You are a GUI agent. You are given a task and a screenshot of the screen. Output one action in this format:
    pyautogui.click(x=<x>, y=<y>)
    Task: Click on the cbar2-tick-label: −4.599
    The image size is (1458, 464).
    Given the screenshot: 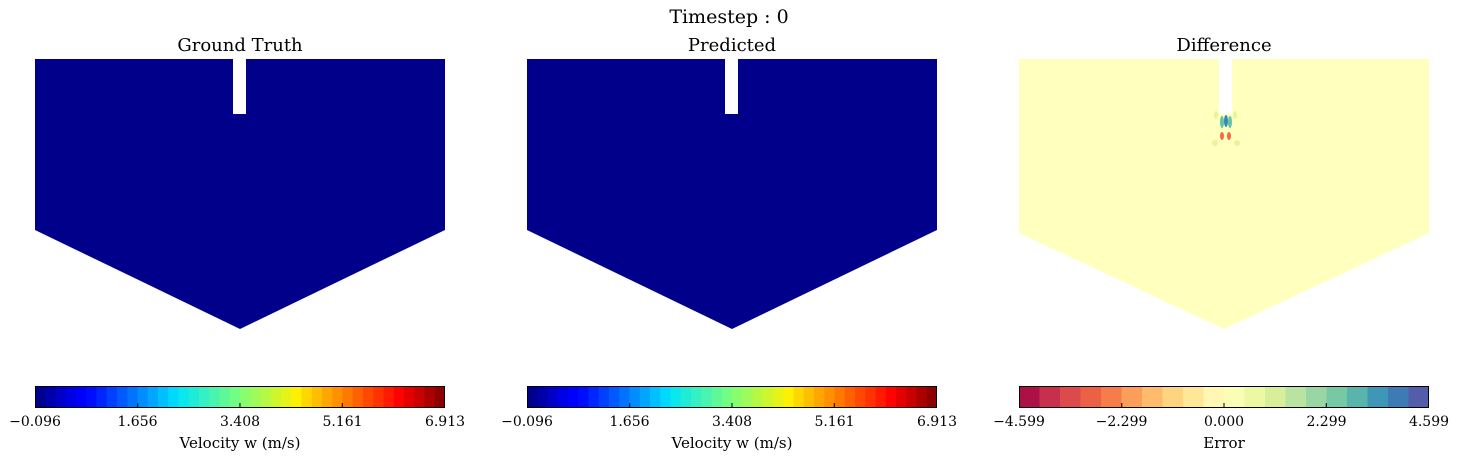 What is the action you would take?
    pyautogui.click(x=1019, y=422)
    